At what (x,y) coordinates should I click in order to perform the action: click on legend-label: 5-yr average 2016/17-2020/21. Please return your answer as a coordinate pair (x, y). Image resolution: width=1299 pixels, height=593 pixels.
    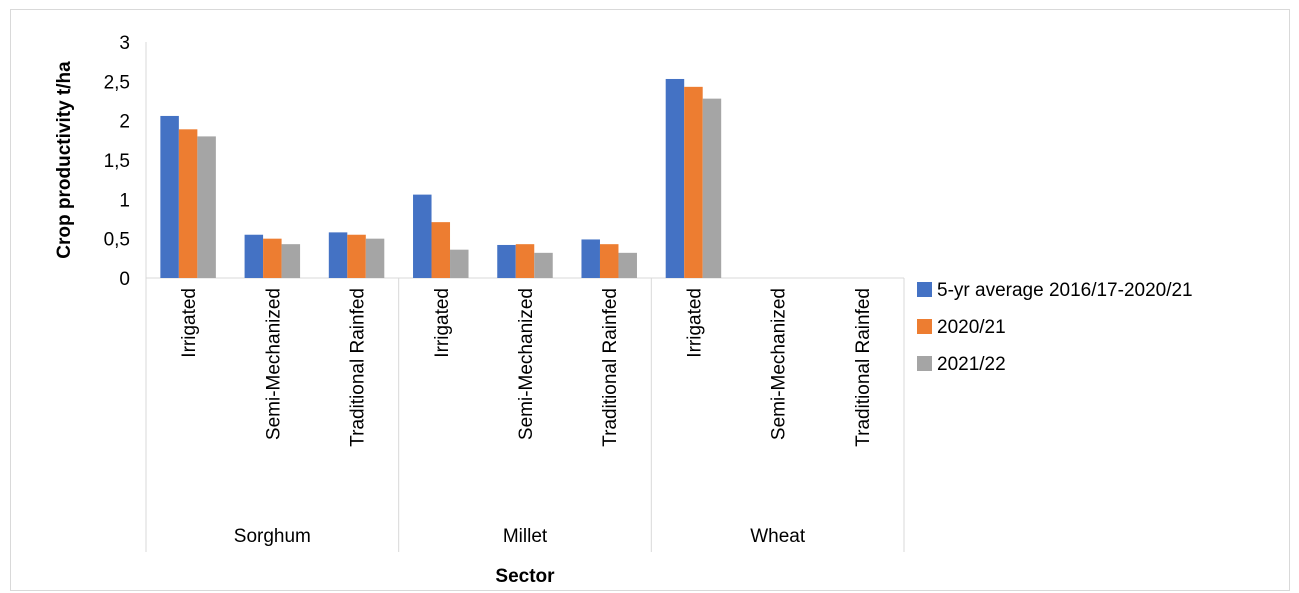
    Looking at the image, I should click on (1065, 290).